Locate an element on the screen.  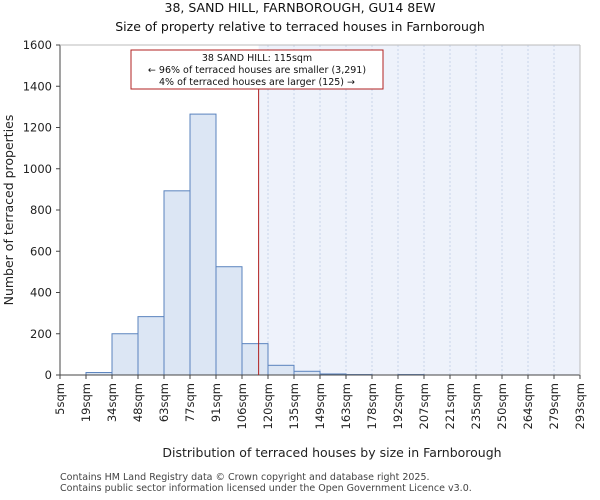
y-tick-label: 1200 is located at coordinates (37, 128).